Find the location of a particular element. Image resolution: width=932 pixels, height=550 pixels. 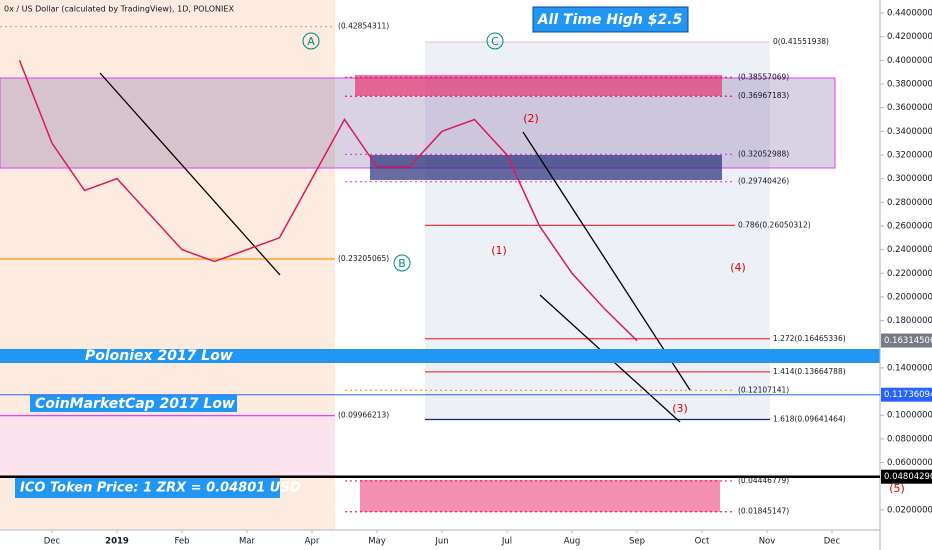

poloniex-band is located at coordinates (440, 356).